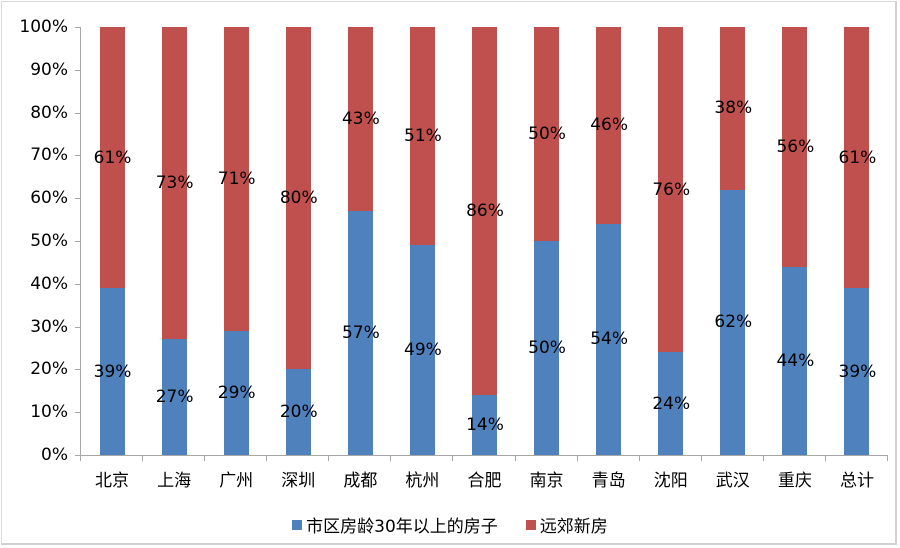  I want to click on y-tick-label: 90%, so click(49, 69).